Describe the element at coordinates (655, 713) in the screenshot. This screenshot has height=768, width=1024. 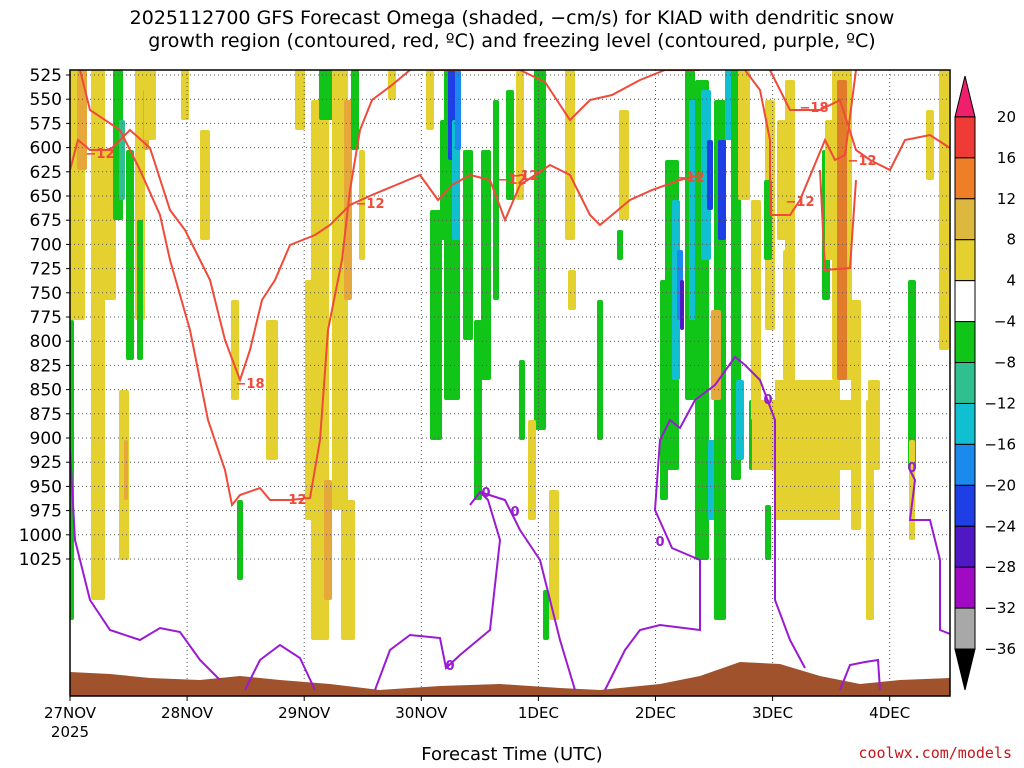
I see `x-tick-label: 2DEC` at that location.